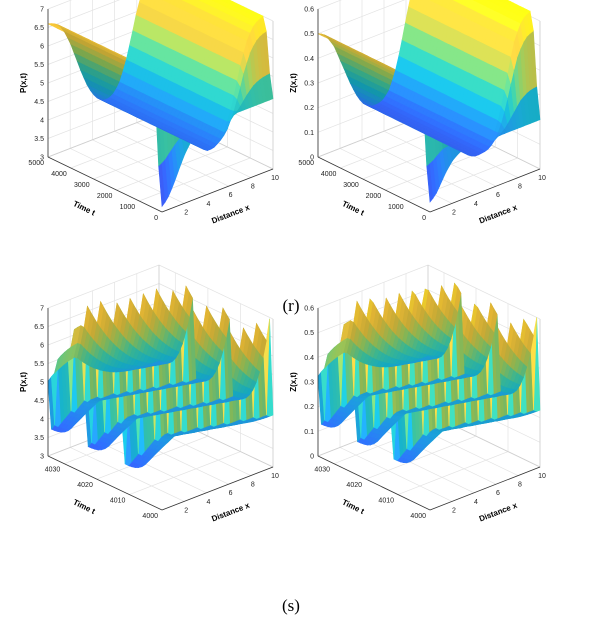 This screenshot has width=609, height=622. What do you see at coordinates (291, 605) in the screenshot?
I see `panel-caption-s: (s)` at bounding box center [291, 605].